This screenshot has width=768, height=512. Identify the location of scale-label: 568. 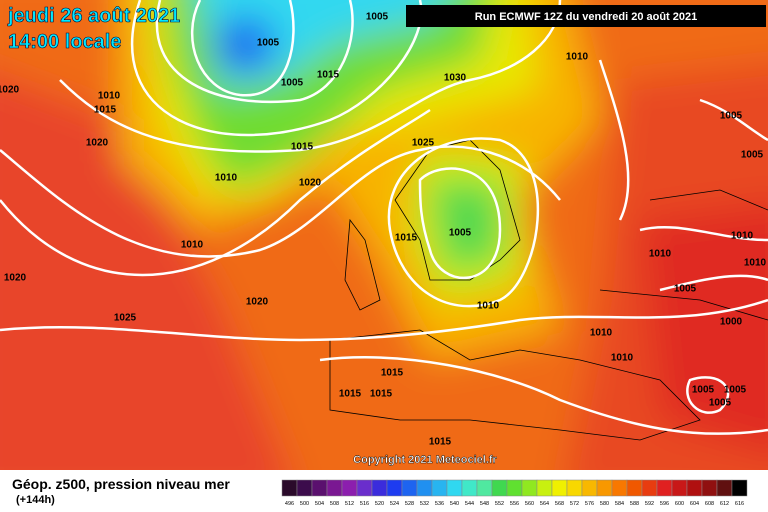
(559, 504).